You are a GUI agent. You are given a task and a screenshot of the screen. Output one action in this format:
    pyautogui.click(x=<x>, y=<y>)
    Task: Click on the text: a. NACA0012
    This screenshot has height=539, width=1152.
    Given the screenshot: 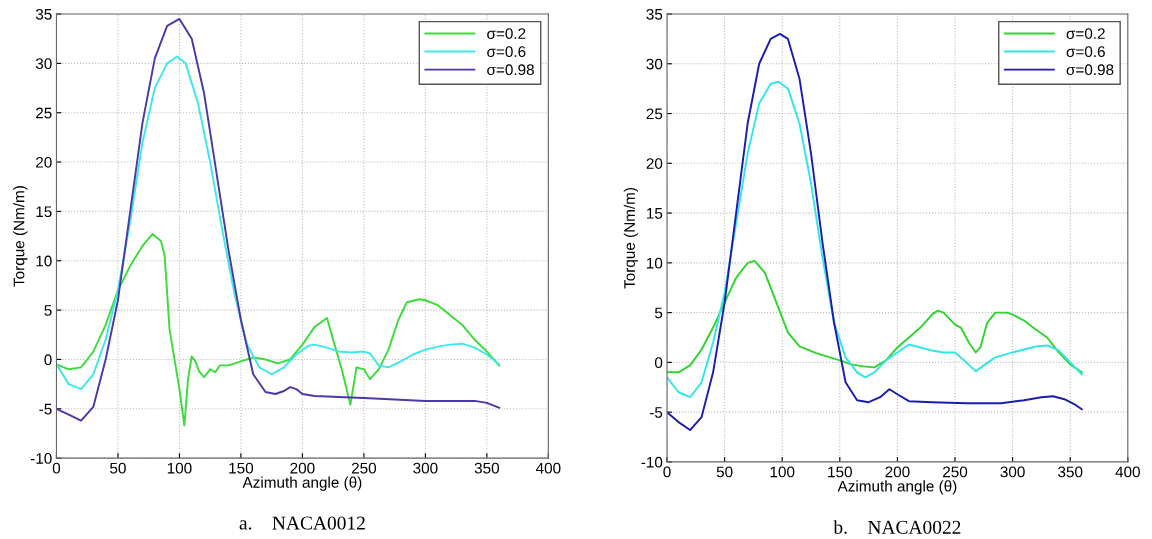 What is the action you would take?
    pyautogui.click(x=302, y=523)
    